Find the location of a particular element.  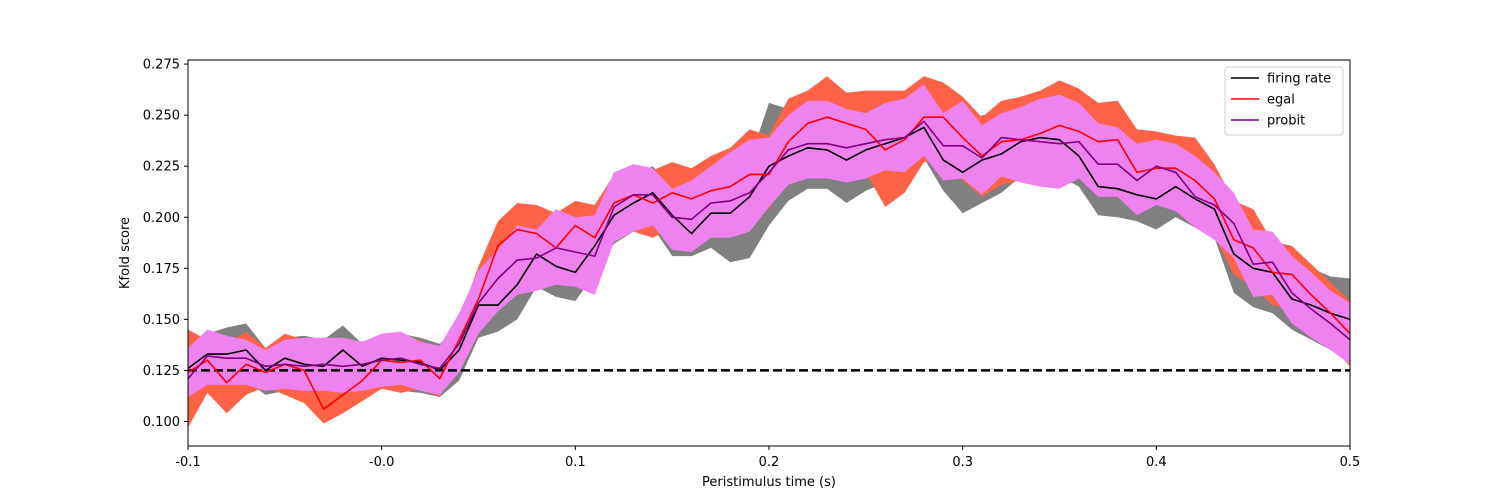

x-tick-label: 0.3 is located at coordinates (962, 462).